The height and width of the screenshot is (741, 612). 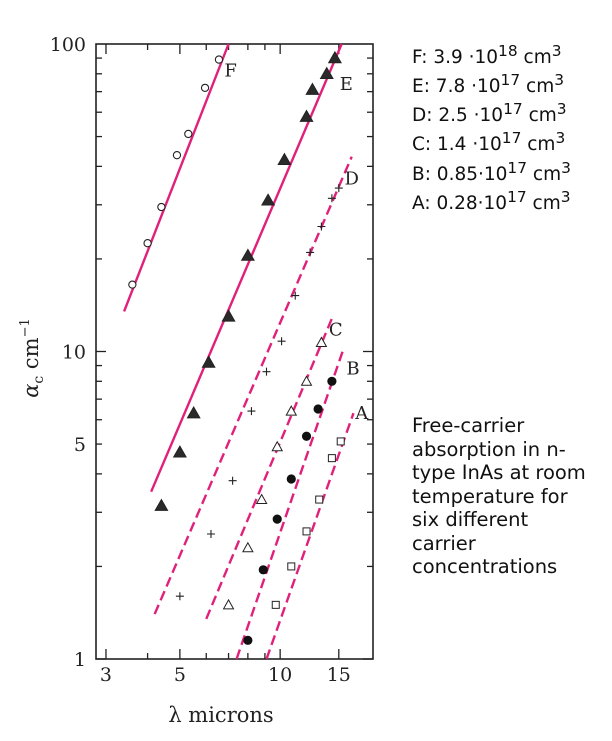 What do you see at coordinates (460, 203) in the screenshot?
I see `legend-text: A: 0.28·10` at bounding box center [460, 203].